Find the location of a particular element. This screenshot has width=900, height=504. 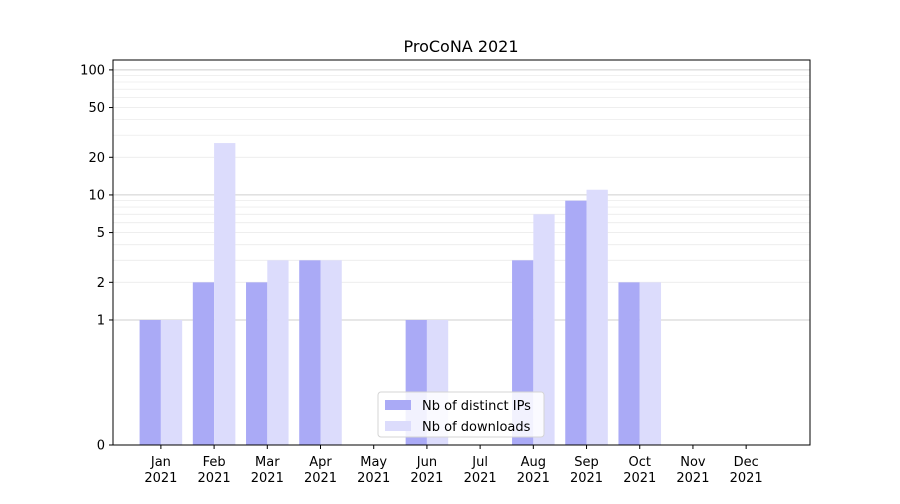

y-axis: 0 1 2 5 10 20 50 100 is located at coordinates (96, 258).